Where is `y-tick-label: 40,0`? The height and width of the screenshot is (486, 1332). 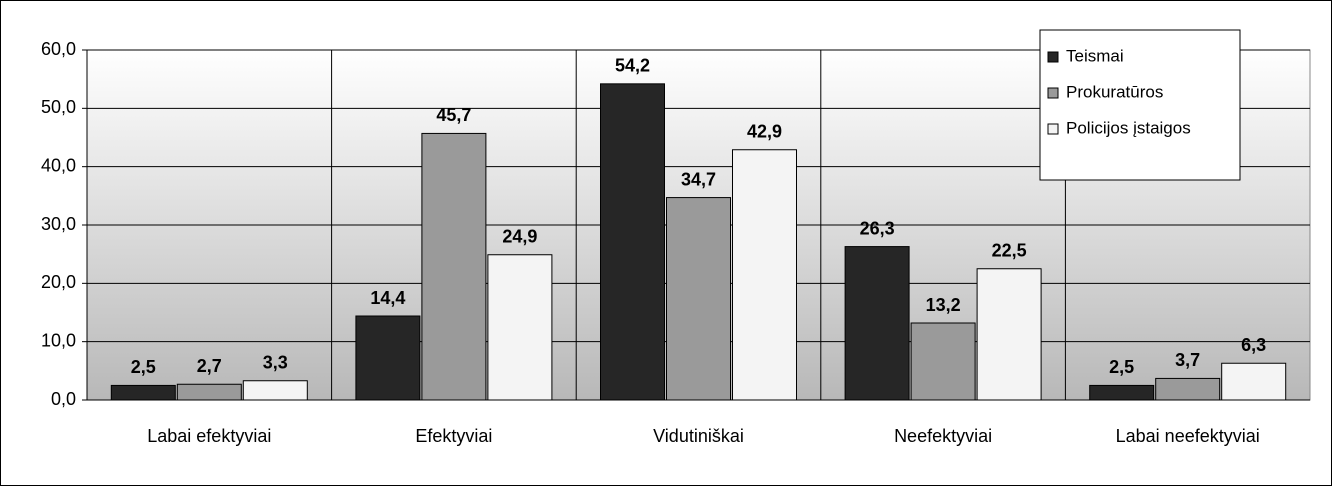
y-tick-label: 40,0 is located at coordinates (58, 165).